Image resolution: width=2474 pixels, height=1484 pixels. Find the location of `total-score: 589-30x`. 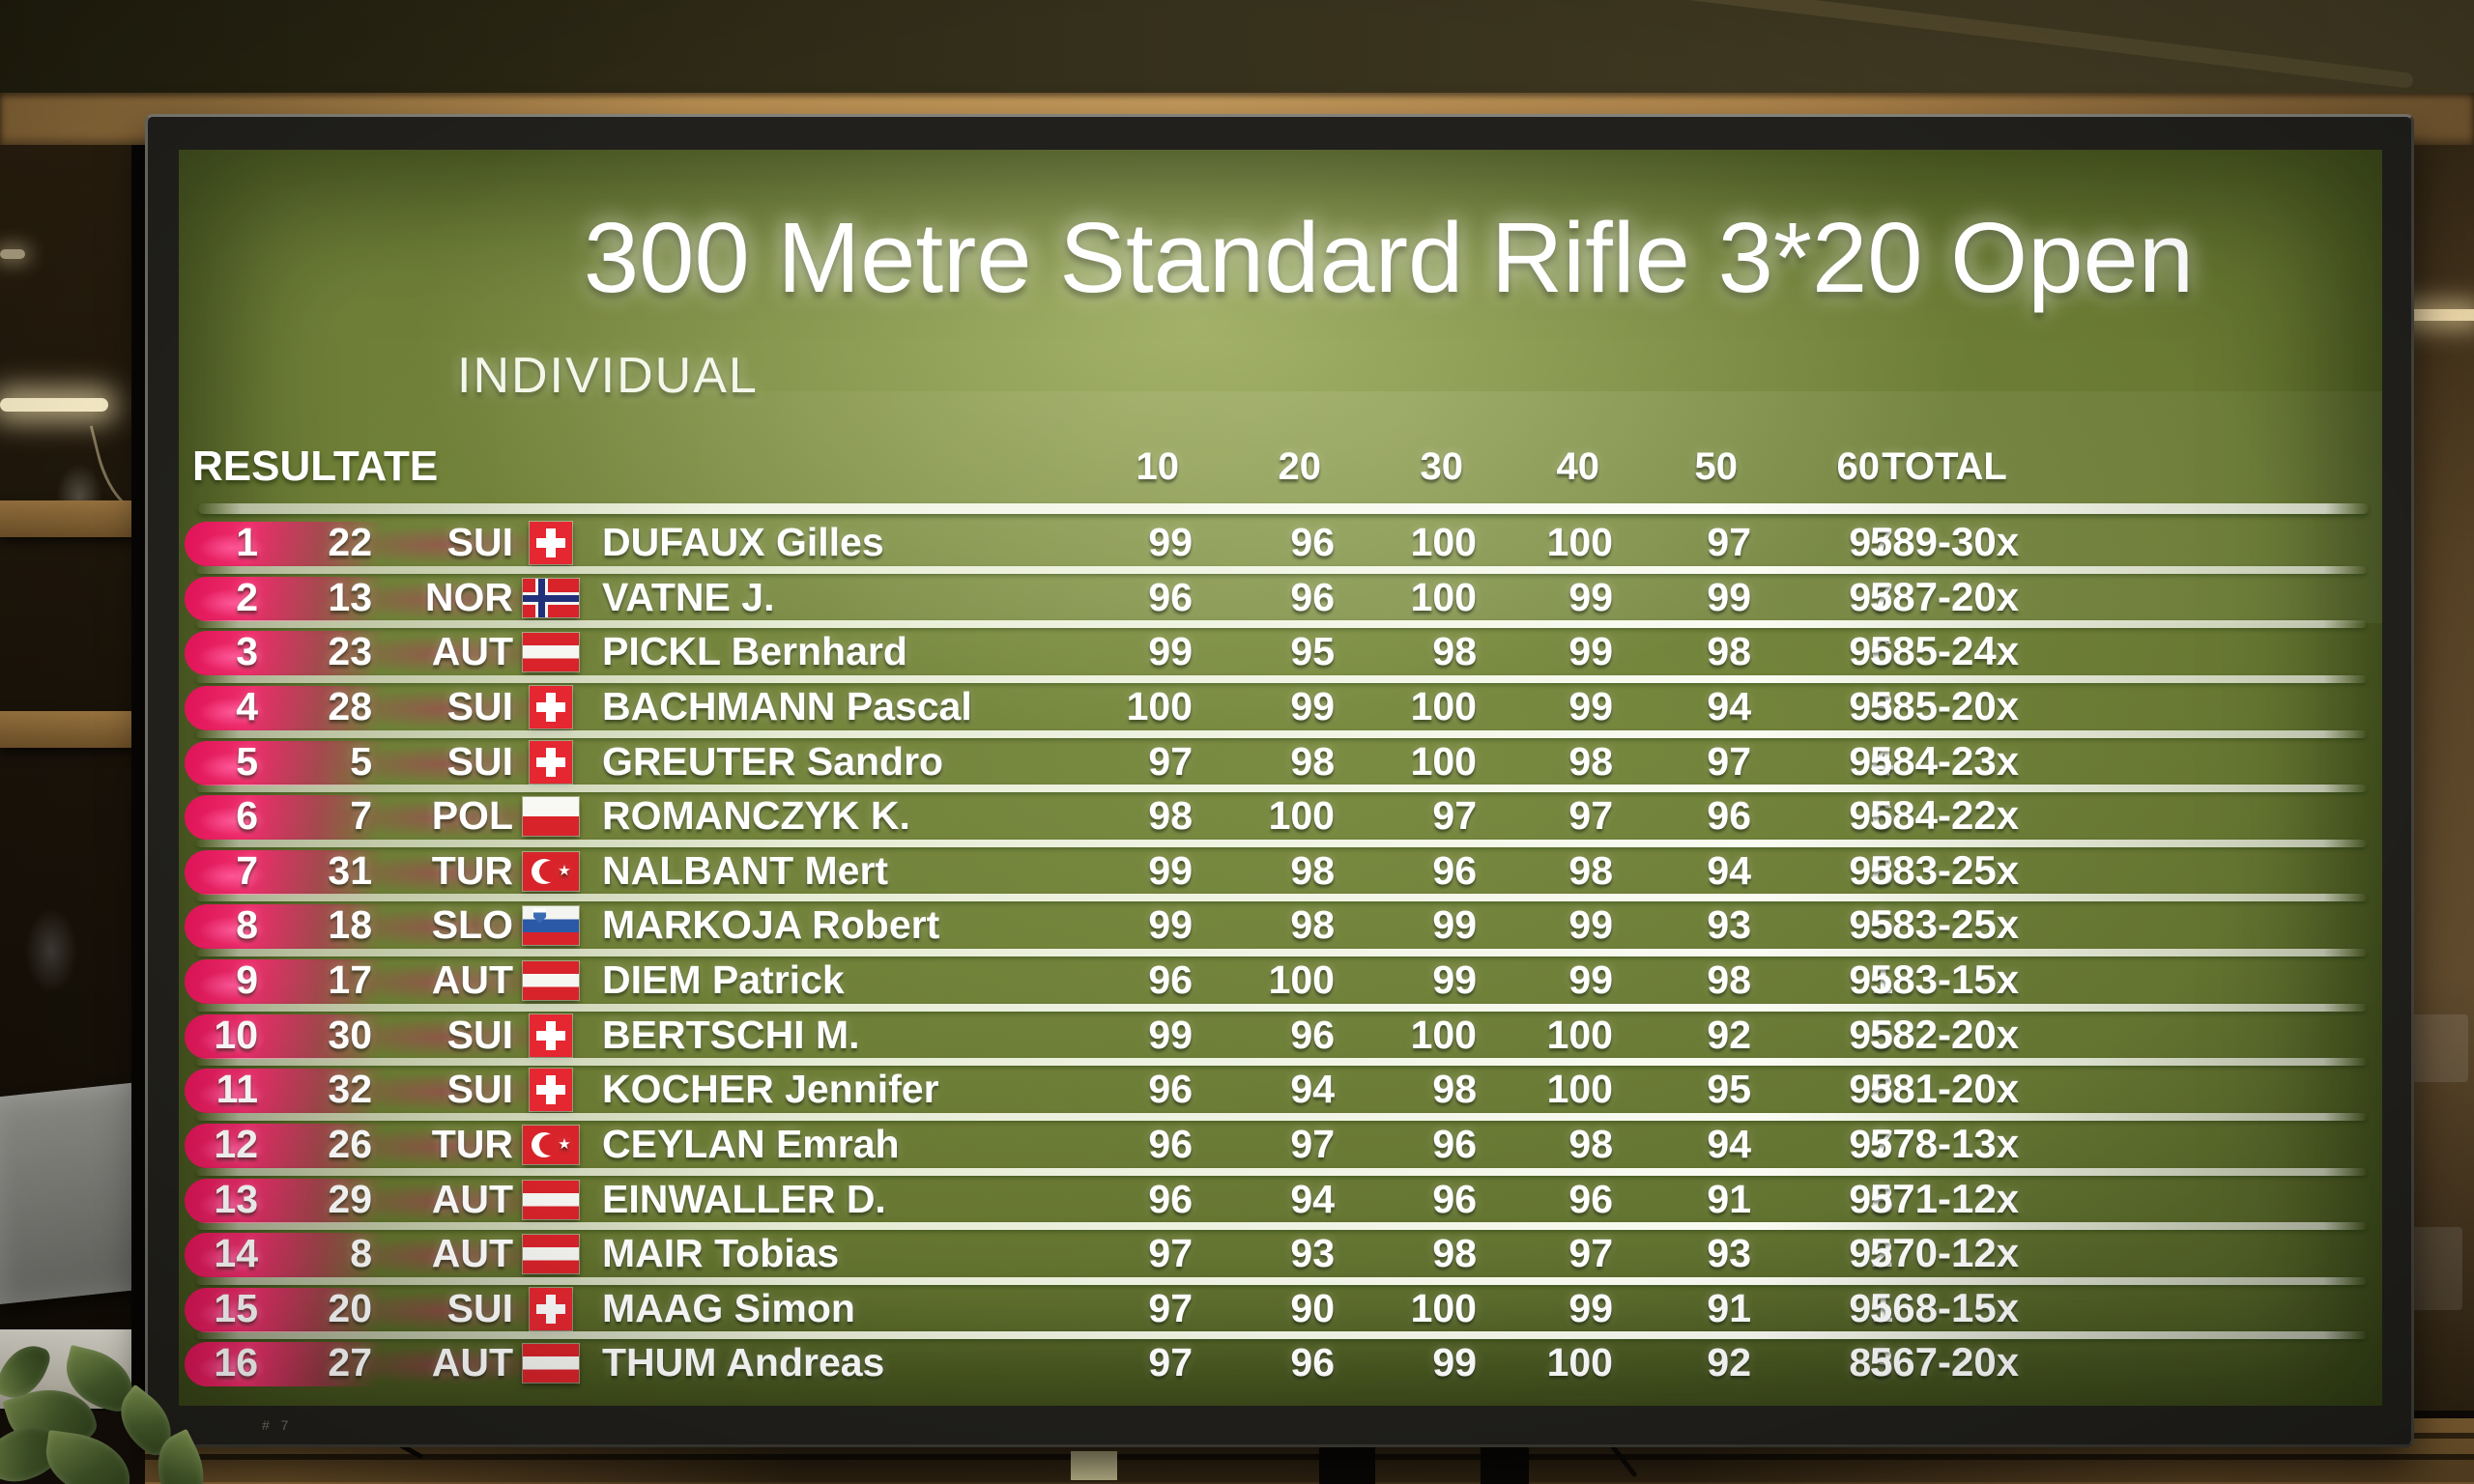

total-score: 589-30x is located at coordinates (1945, 541).